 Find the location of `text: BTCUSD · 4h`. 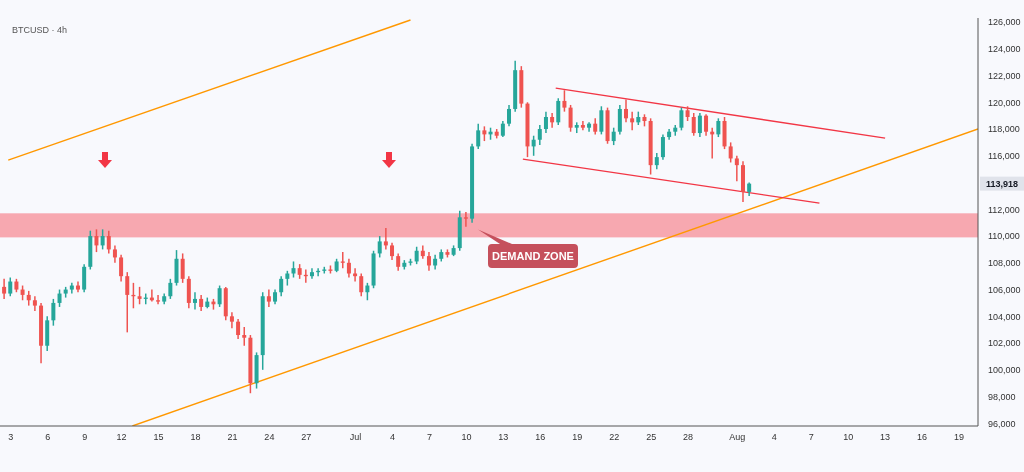

text: BTCUSD · 4h is located at coordinates (40, 30).